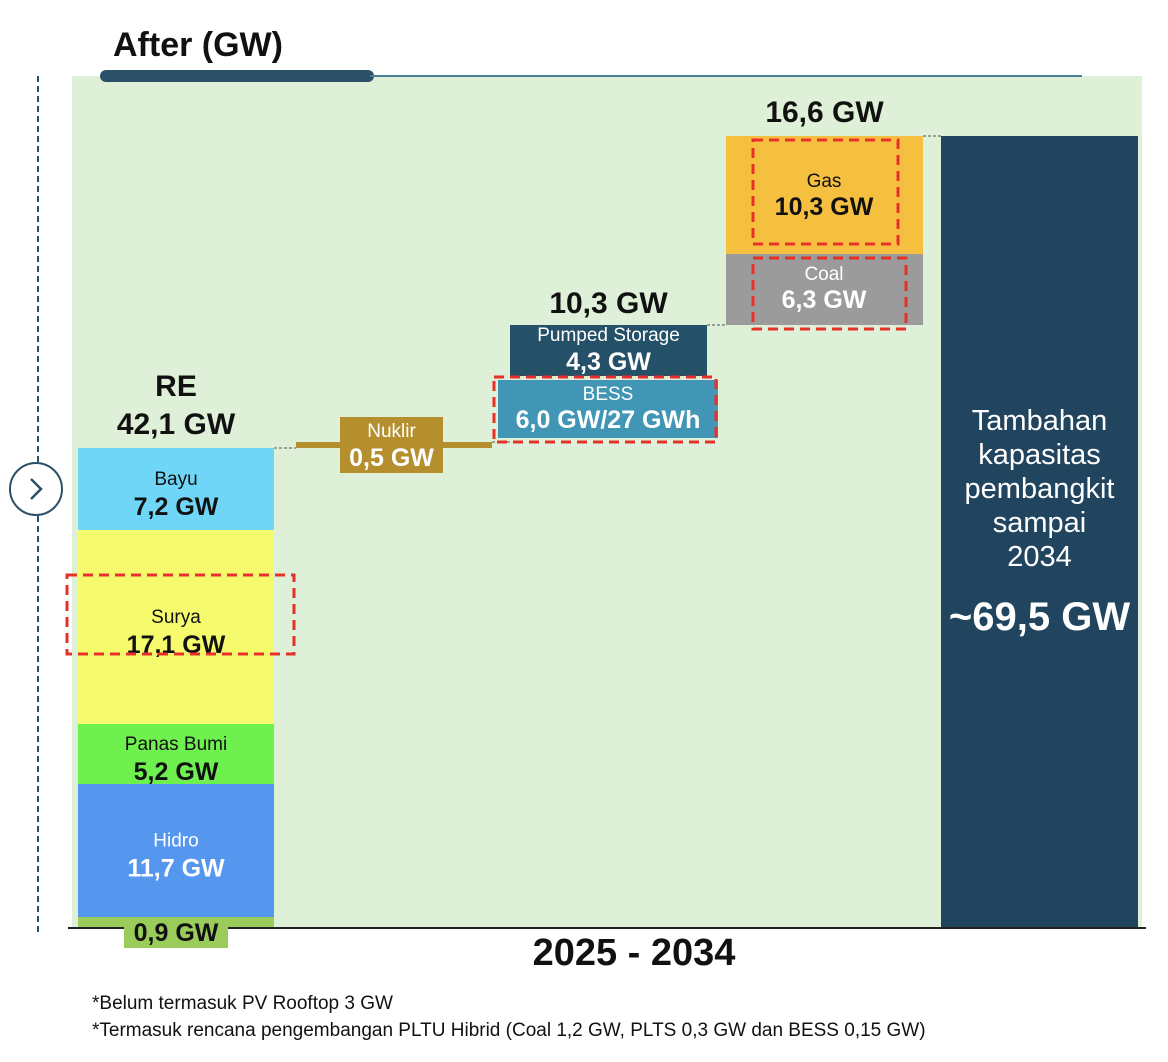 This screenshot has width=1168, height=1062. What do you see at coordinates (176, 617) in the screenshot?
I see `label-surya: Surya` at bounding box center [176, 617].